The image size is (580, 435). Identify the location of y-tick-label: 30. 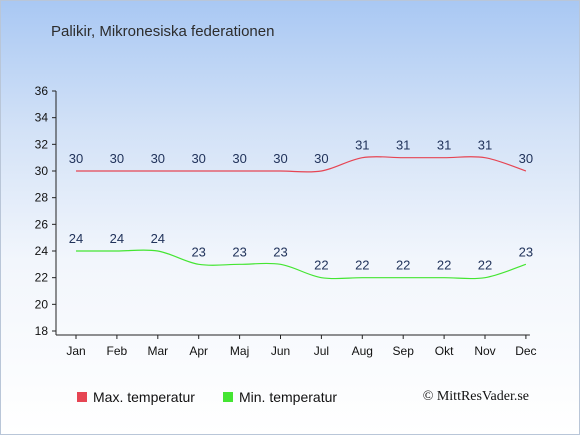
(42, 171).